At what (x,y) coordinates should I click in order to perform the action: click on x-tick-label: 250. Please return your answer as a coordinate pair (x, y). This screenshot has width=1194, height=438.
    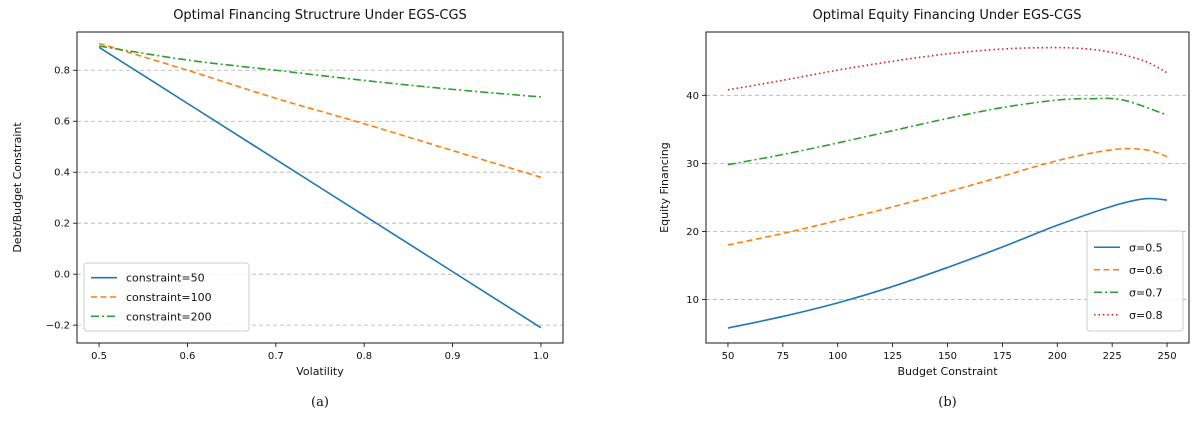
    Looking at the image, I should click on (1166, 356).